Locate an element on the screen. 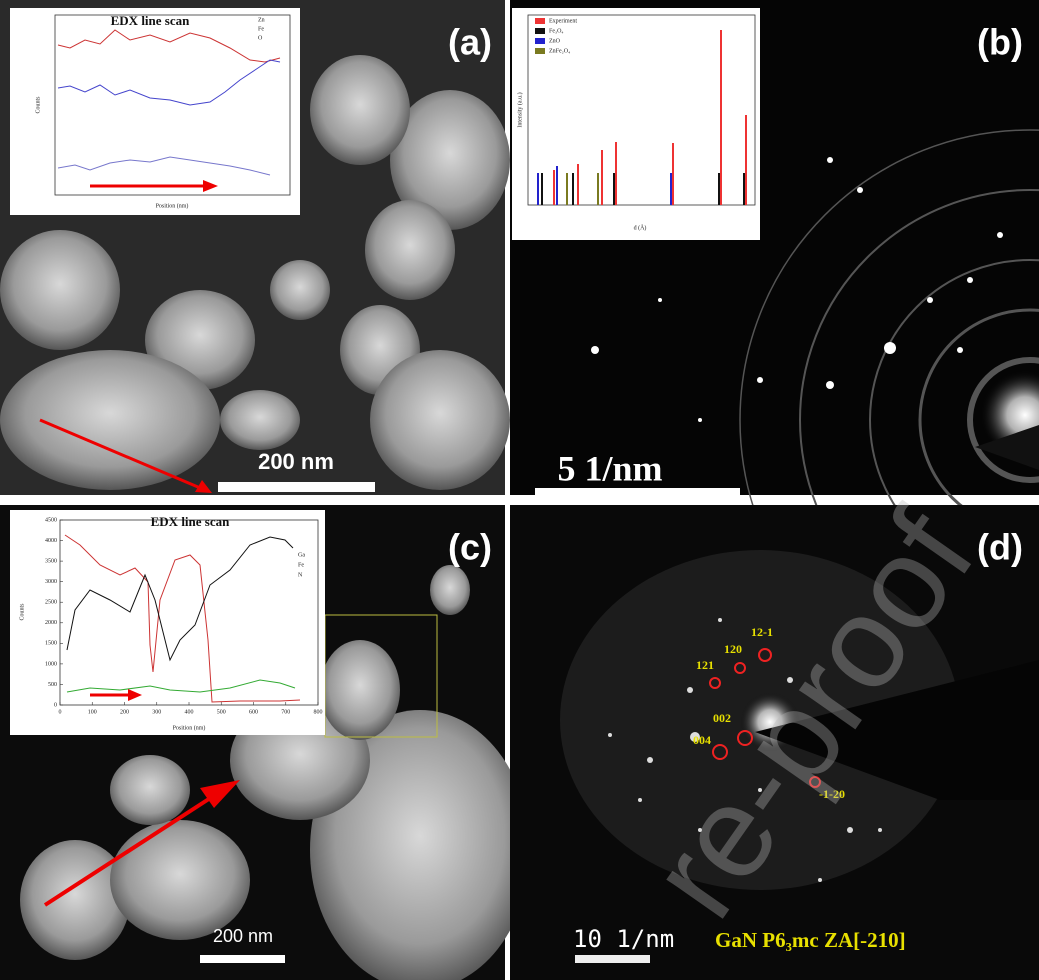  panel-label: (c) is located at coordinates (470, 547).